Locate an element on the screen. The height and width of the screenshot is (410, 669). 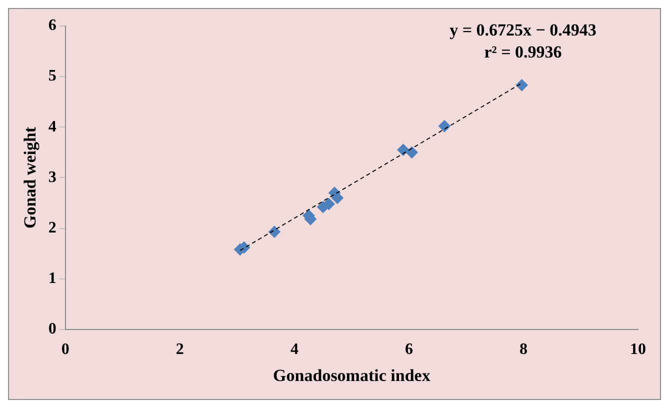
y-tick-label: 3 is located at coordinates (52, 177).